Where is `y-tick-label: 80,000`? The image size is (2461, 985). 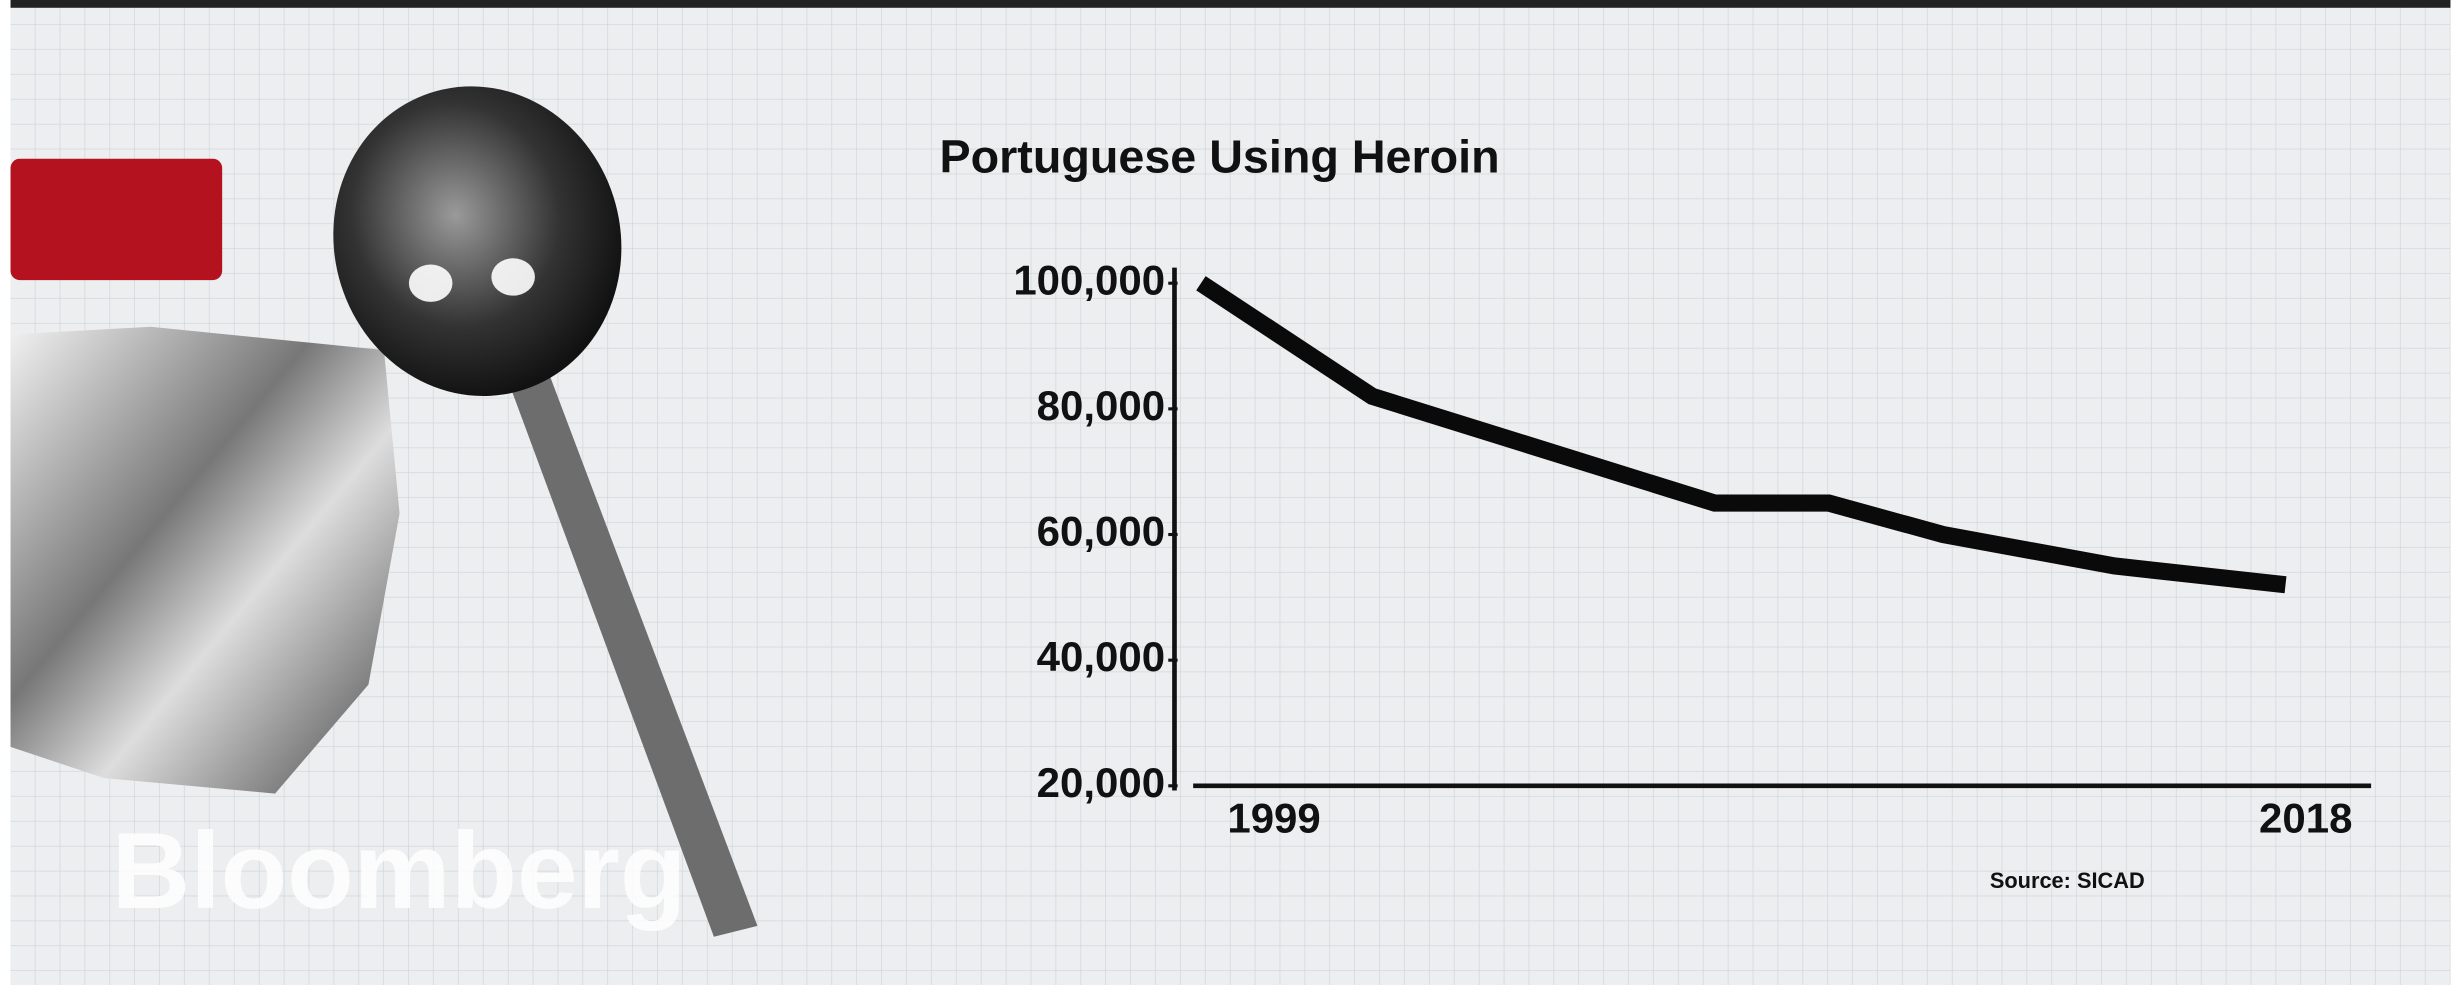 y-tick-label: 80,000 is located at coordinates (1101, 405).